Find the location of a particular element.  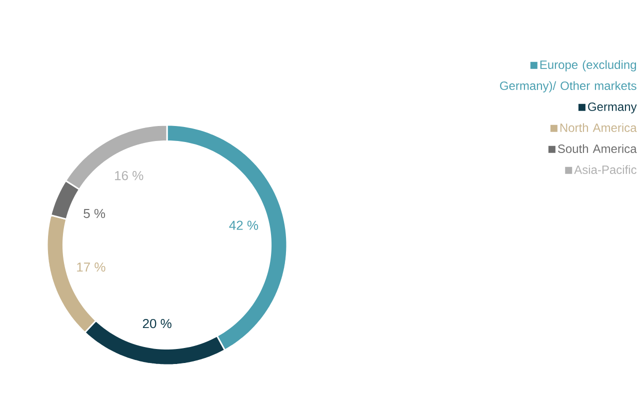

data-label: 5 % is located at coordinates (95, 213).